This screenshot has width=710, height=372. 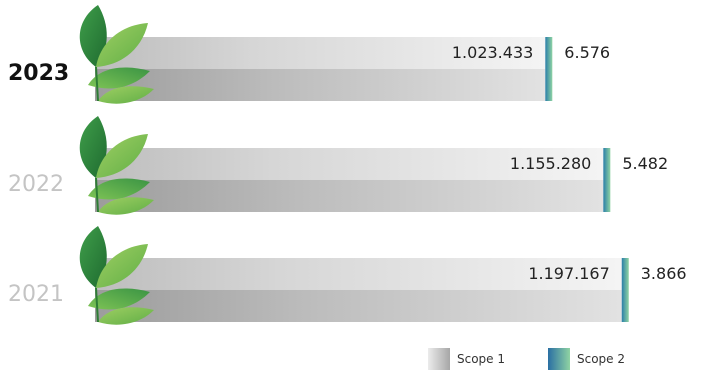 I want to click on value-label-scope-1-2023: 1.023.433, so click(x=492, y=52).